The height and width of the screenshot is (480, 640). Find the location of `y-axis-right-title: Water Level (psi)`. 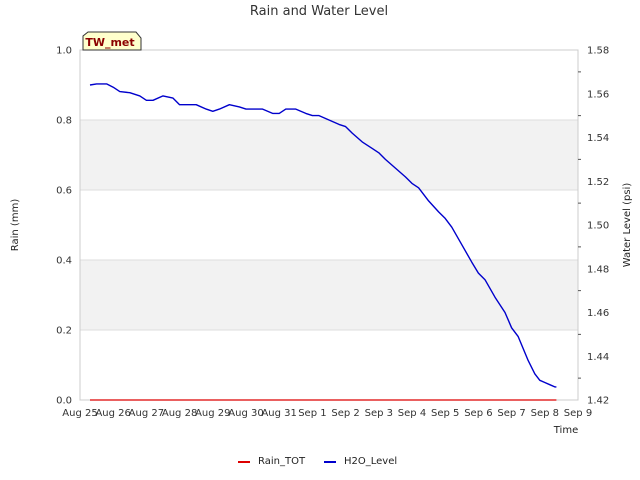

y-axis-right-title: Water Level (psi) is located at coordinates (627, 225).